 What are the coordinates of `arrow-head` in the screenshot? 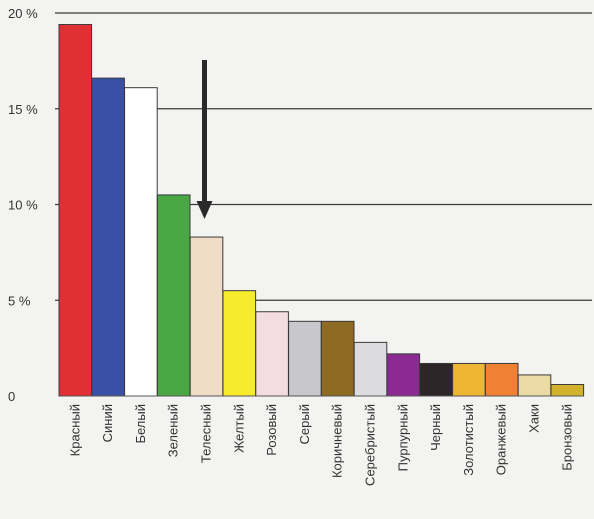 It's located at (204, 210).